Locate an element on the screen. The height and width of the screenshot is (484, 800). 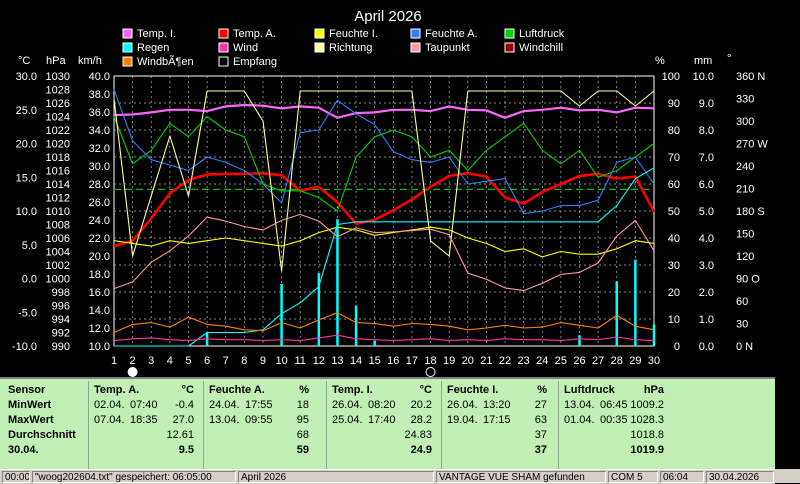
tick-day: 18 is located at coordinates (430, 361).